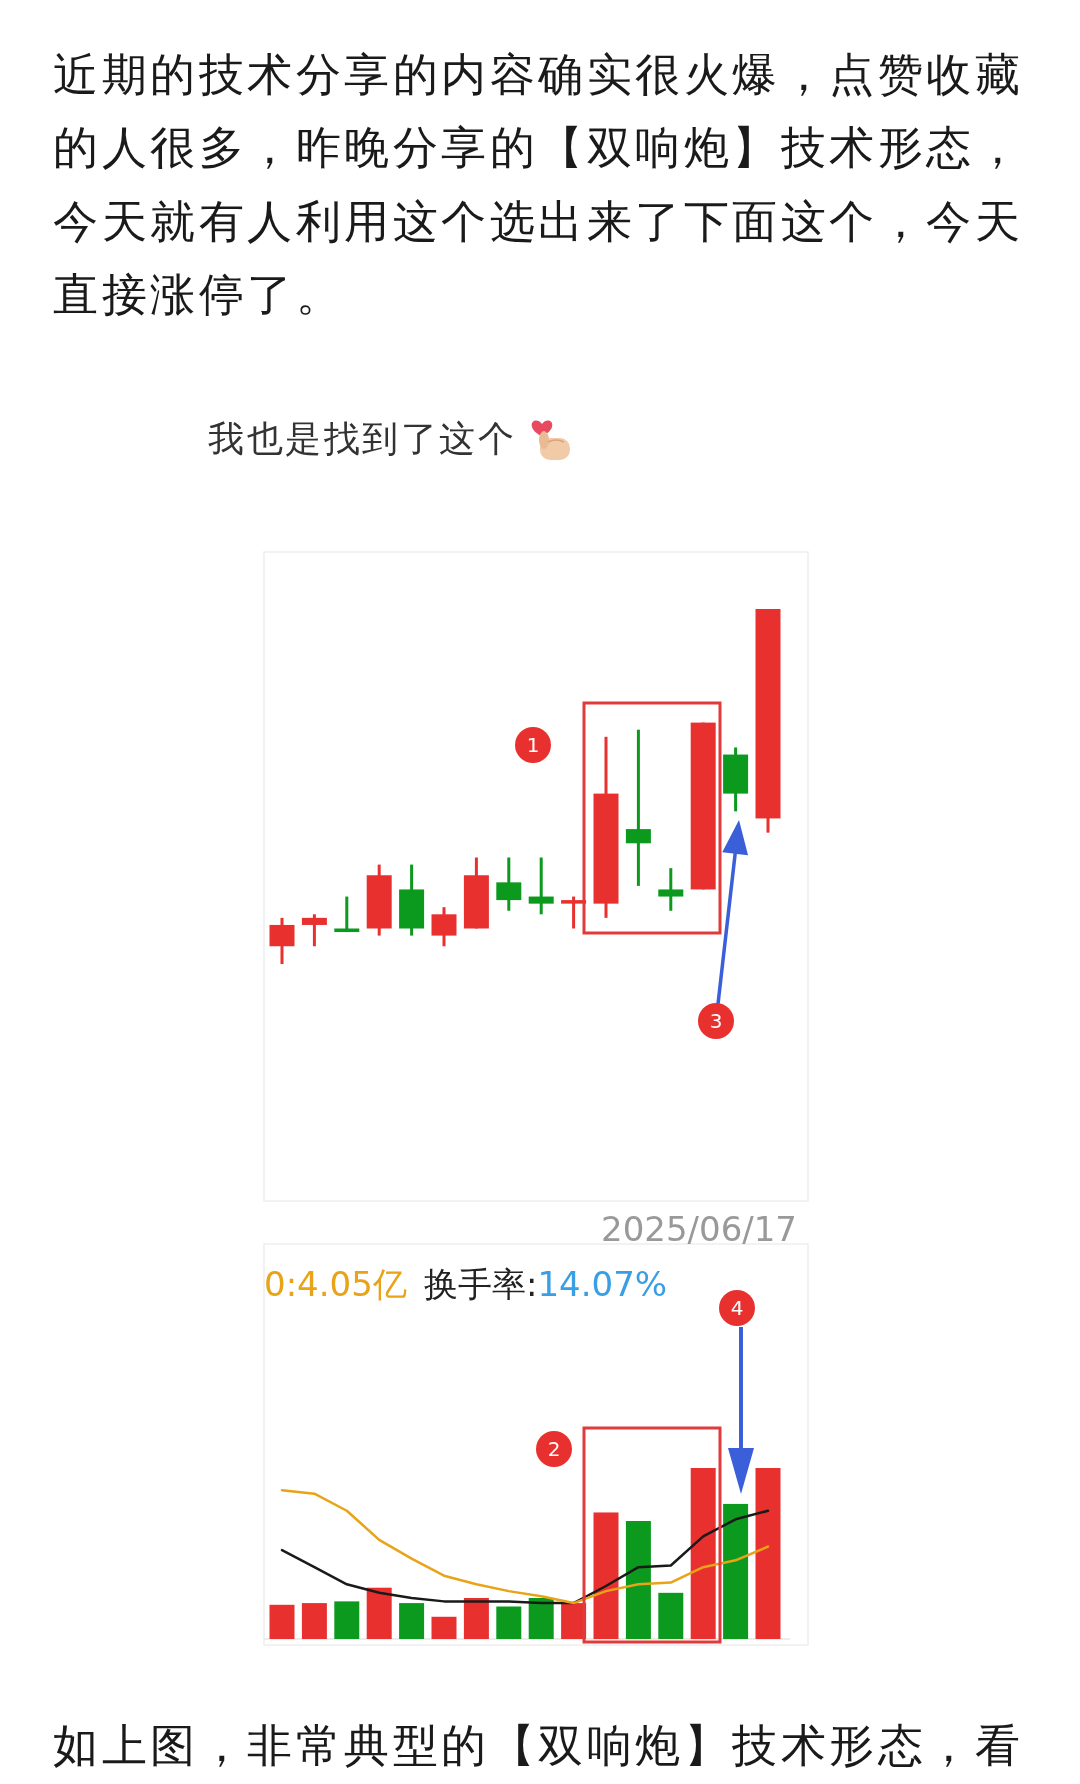 The width and height of the screenshot is (1080, 1784). Describe the element at coordinates (538, 184) in the screenshot. I see `text: 近期的技术分享的内容确实很火爆，点赞收藏的人很多，昨晚分享的【双响炮】技术形态，今天就有人利用这个选出来了下面这个，今天直接涨停了。` at that location.